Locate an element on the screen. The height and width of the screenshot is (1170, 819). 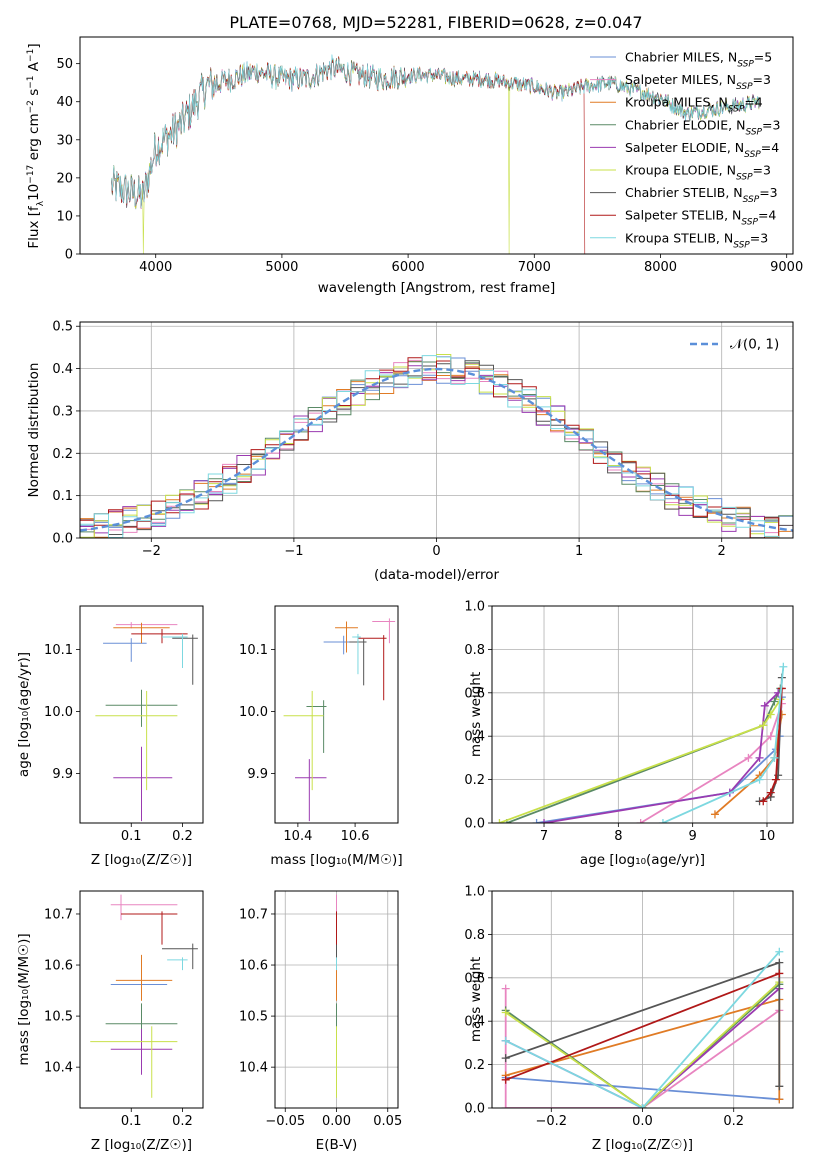
x-tick-label: −0.2 is located at coordinates (551, 1121).